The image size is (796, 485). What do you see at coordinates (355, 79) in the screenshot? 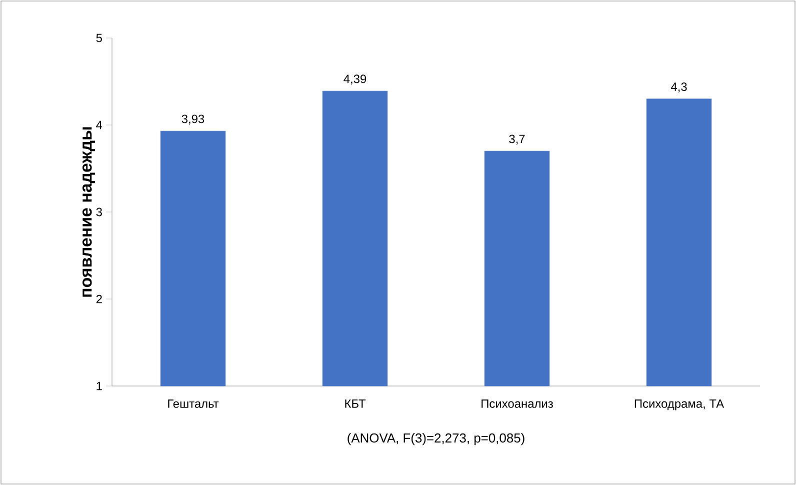
I see `data-label: 4,39` at bounding box center [355, 79].